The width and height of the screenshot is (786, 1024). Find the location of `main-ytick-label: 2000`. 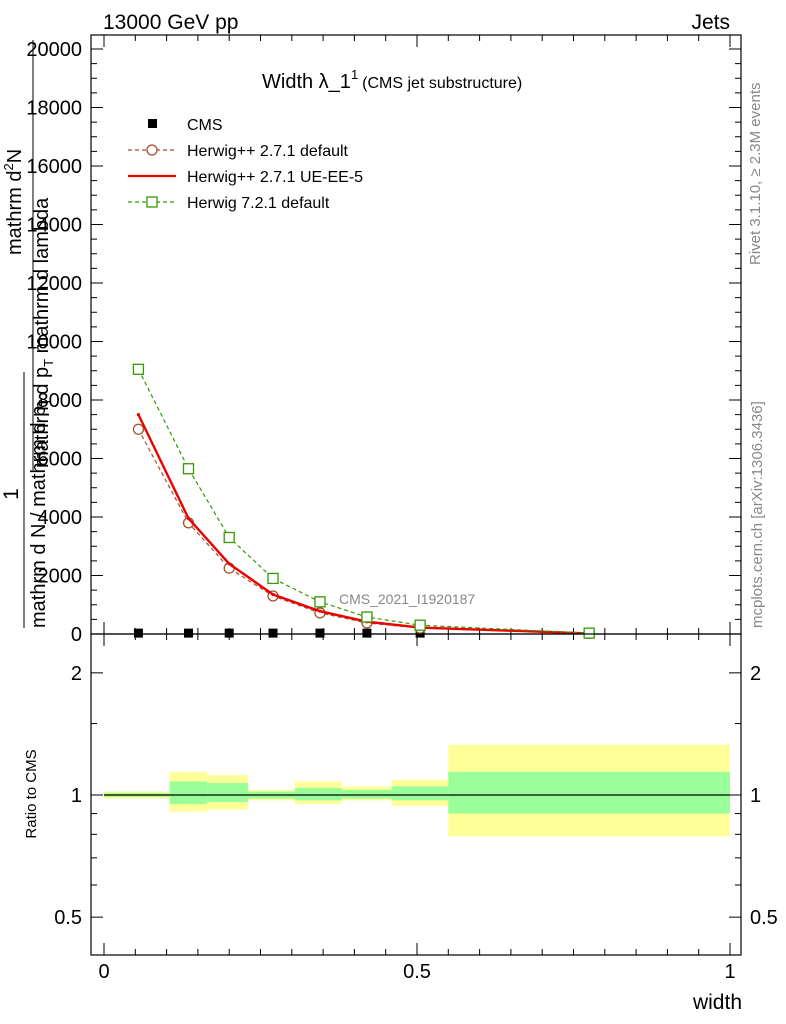

main-ytick-label: 2000 is located at coordinates (60, 577).